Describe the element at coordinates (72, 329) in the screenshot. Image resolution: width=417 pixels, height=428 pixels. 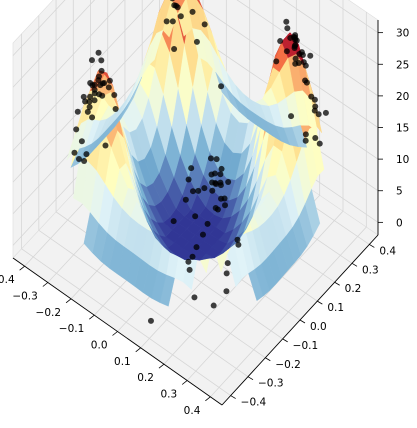
I see `x-tick-label: −0.1` at that location.